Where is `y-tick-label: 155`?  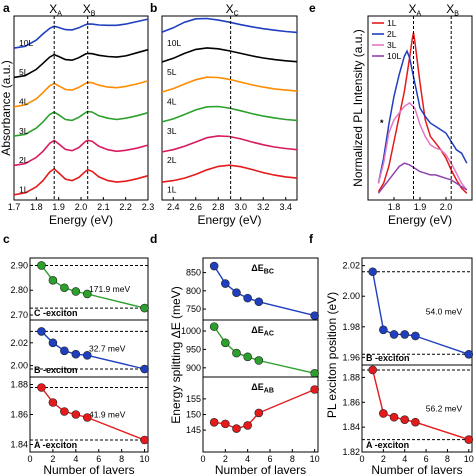 y-tick-label: 155 is located at coordinates (193, 399).